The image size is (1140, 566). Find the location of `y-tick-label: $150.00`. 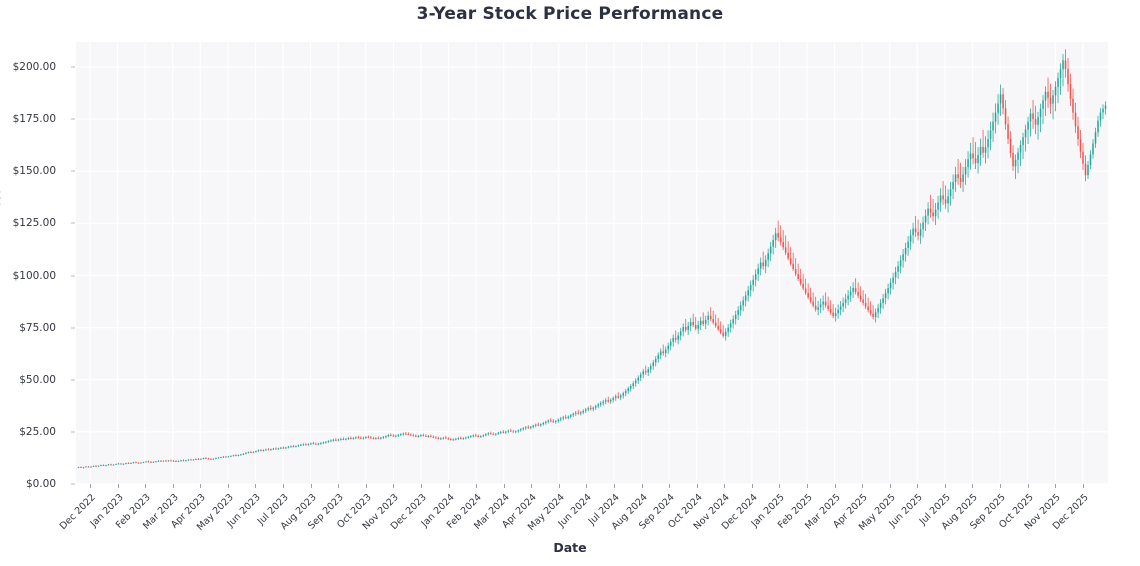

y-tick-label: $150.00 is located at coordinates (34, 171).